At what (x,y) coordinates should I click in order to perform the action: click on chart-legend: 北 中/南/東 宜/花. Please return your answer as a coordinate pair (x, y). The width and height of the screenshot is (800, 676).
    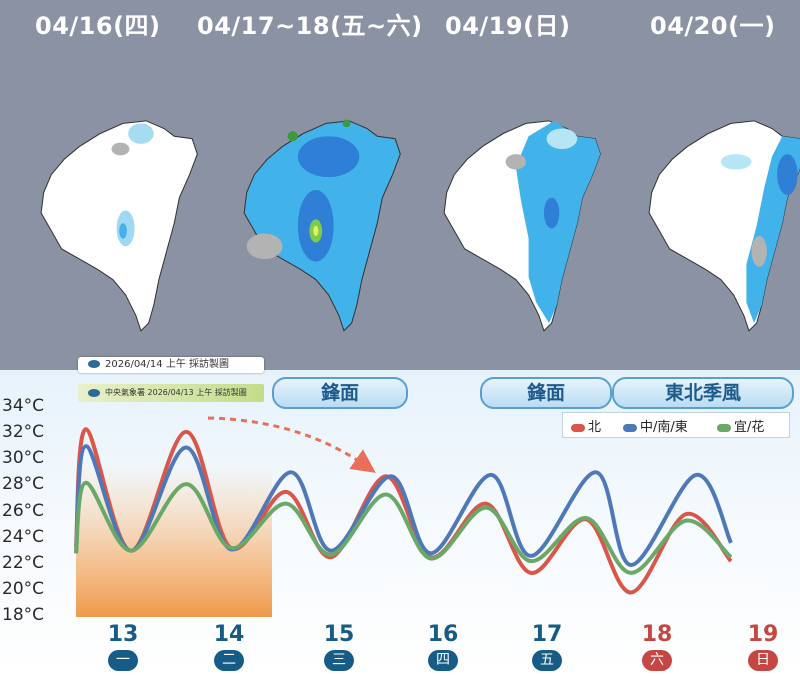
    Looking at the image, I should click on (676, 425).